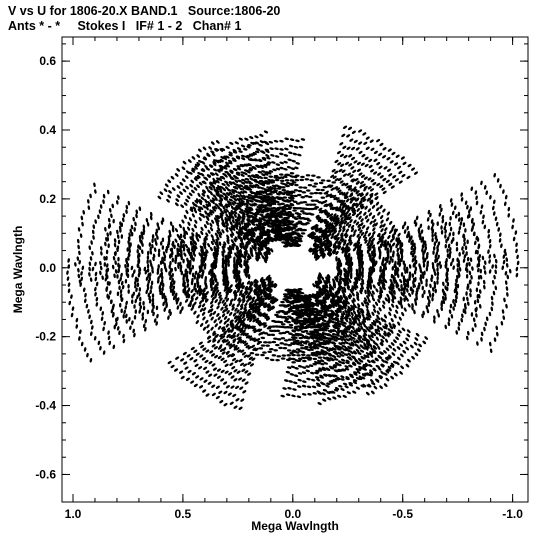  Describe the element at coordinates (47, 61) in the screenshot. I see `y-tick-label: 0.6` at that location.